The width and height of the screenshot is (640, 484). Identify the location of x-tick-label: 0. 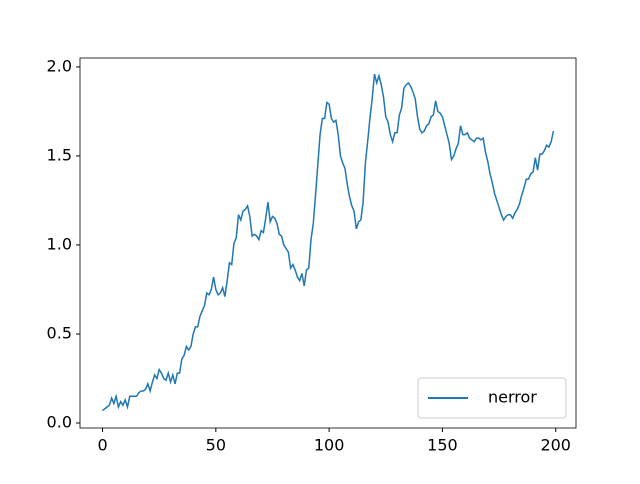
(102, 445).